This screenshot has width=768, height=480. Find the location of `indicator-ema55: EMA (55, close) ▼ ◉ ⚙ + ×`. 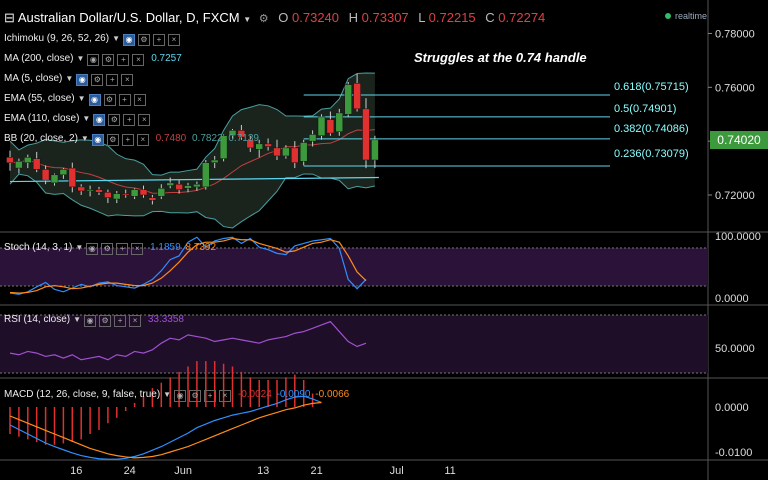

indicator-ema55: EMA (55, close) ▼ ◉ ⚙ + × is located at coordinates (75, 99).